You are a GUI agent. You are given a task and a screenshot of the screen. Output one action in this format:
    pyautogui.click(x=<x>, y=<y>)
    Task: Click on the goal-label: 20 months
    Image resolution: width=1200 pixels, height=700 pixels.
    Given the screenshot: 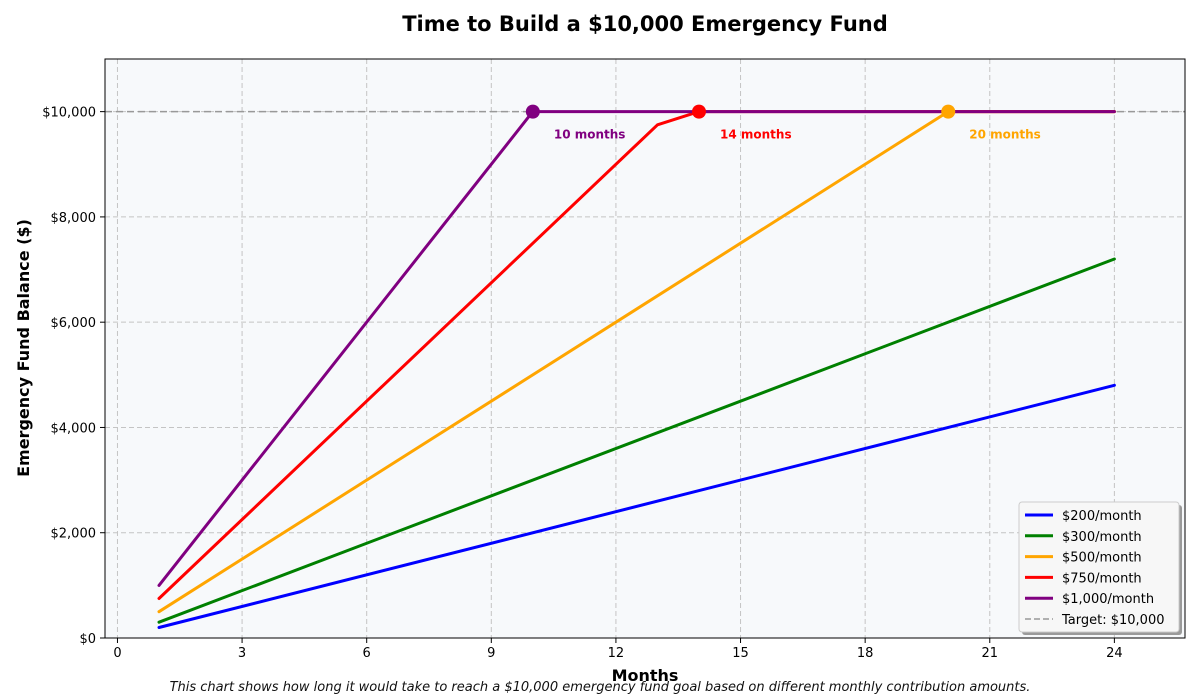 What is the action you would take?
    pyautogui.click(x=1005, y=135)
    